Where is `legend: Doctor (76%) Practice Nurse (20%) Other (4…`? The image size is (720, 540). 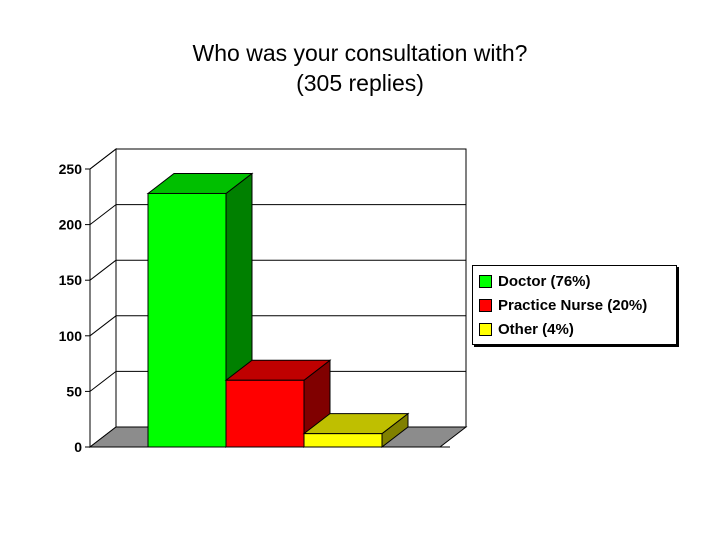 legend: Doctor (76%) Practice Nurse (20%) Other (4… is located at coordinates (574, 305).